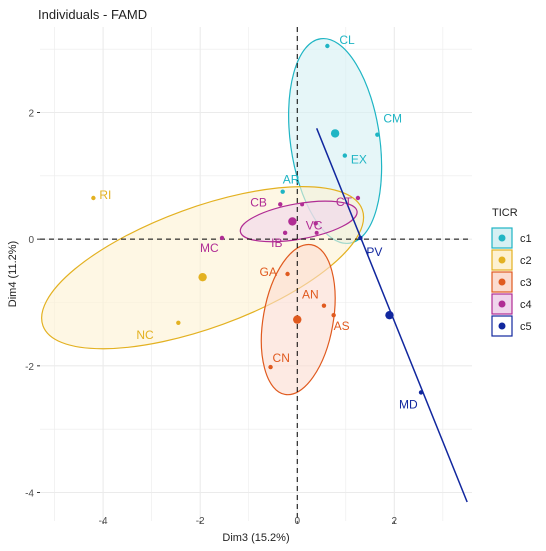 This screenshot has height=551, width=546. I want to click on legend-dot-c4, so click(502, 304).